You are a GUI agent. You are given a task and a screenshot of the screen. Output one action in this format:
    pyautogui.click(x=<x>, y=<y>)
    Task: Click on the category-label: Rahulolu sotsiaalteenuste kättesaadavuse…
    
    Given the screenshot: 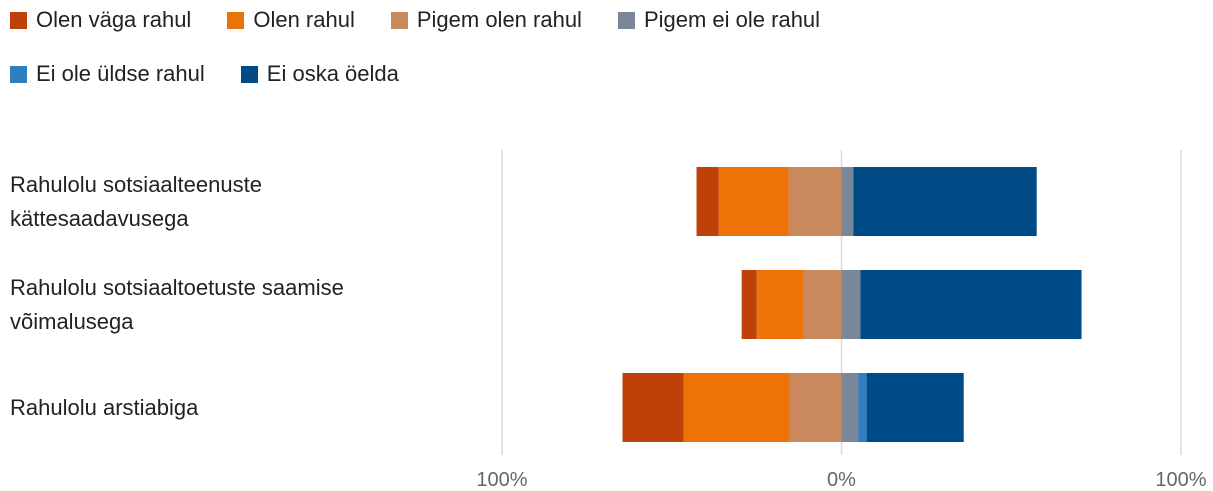 What is the action you would take?
    pyautogui.click(x=136, y=201)
    